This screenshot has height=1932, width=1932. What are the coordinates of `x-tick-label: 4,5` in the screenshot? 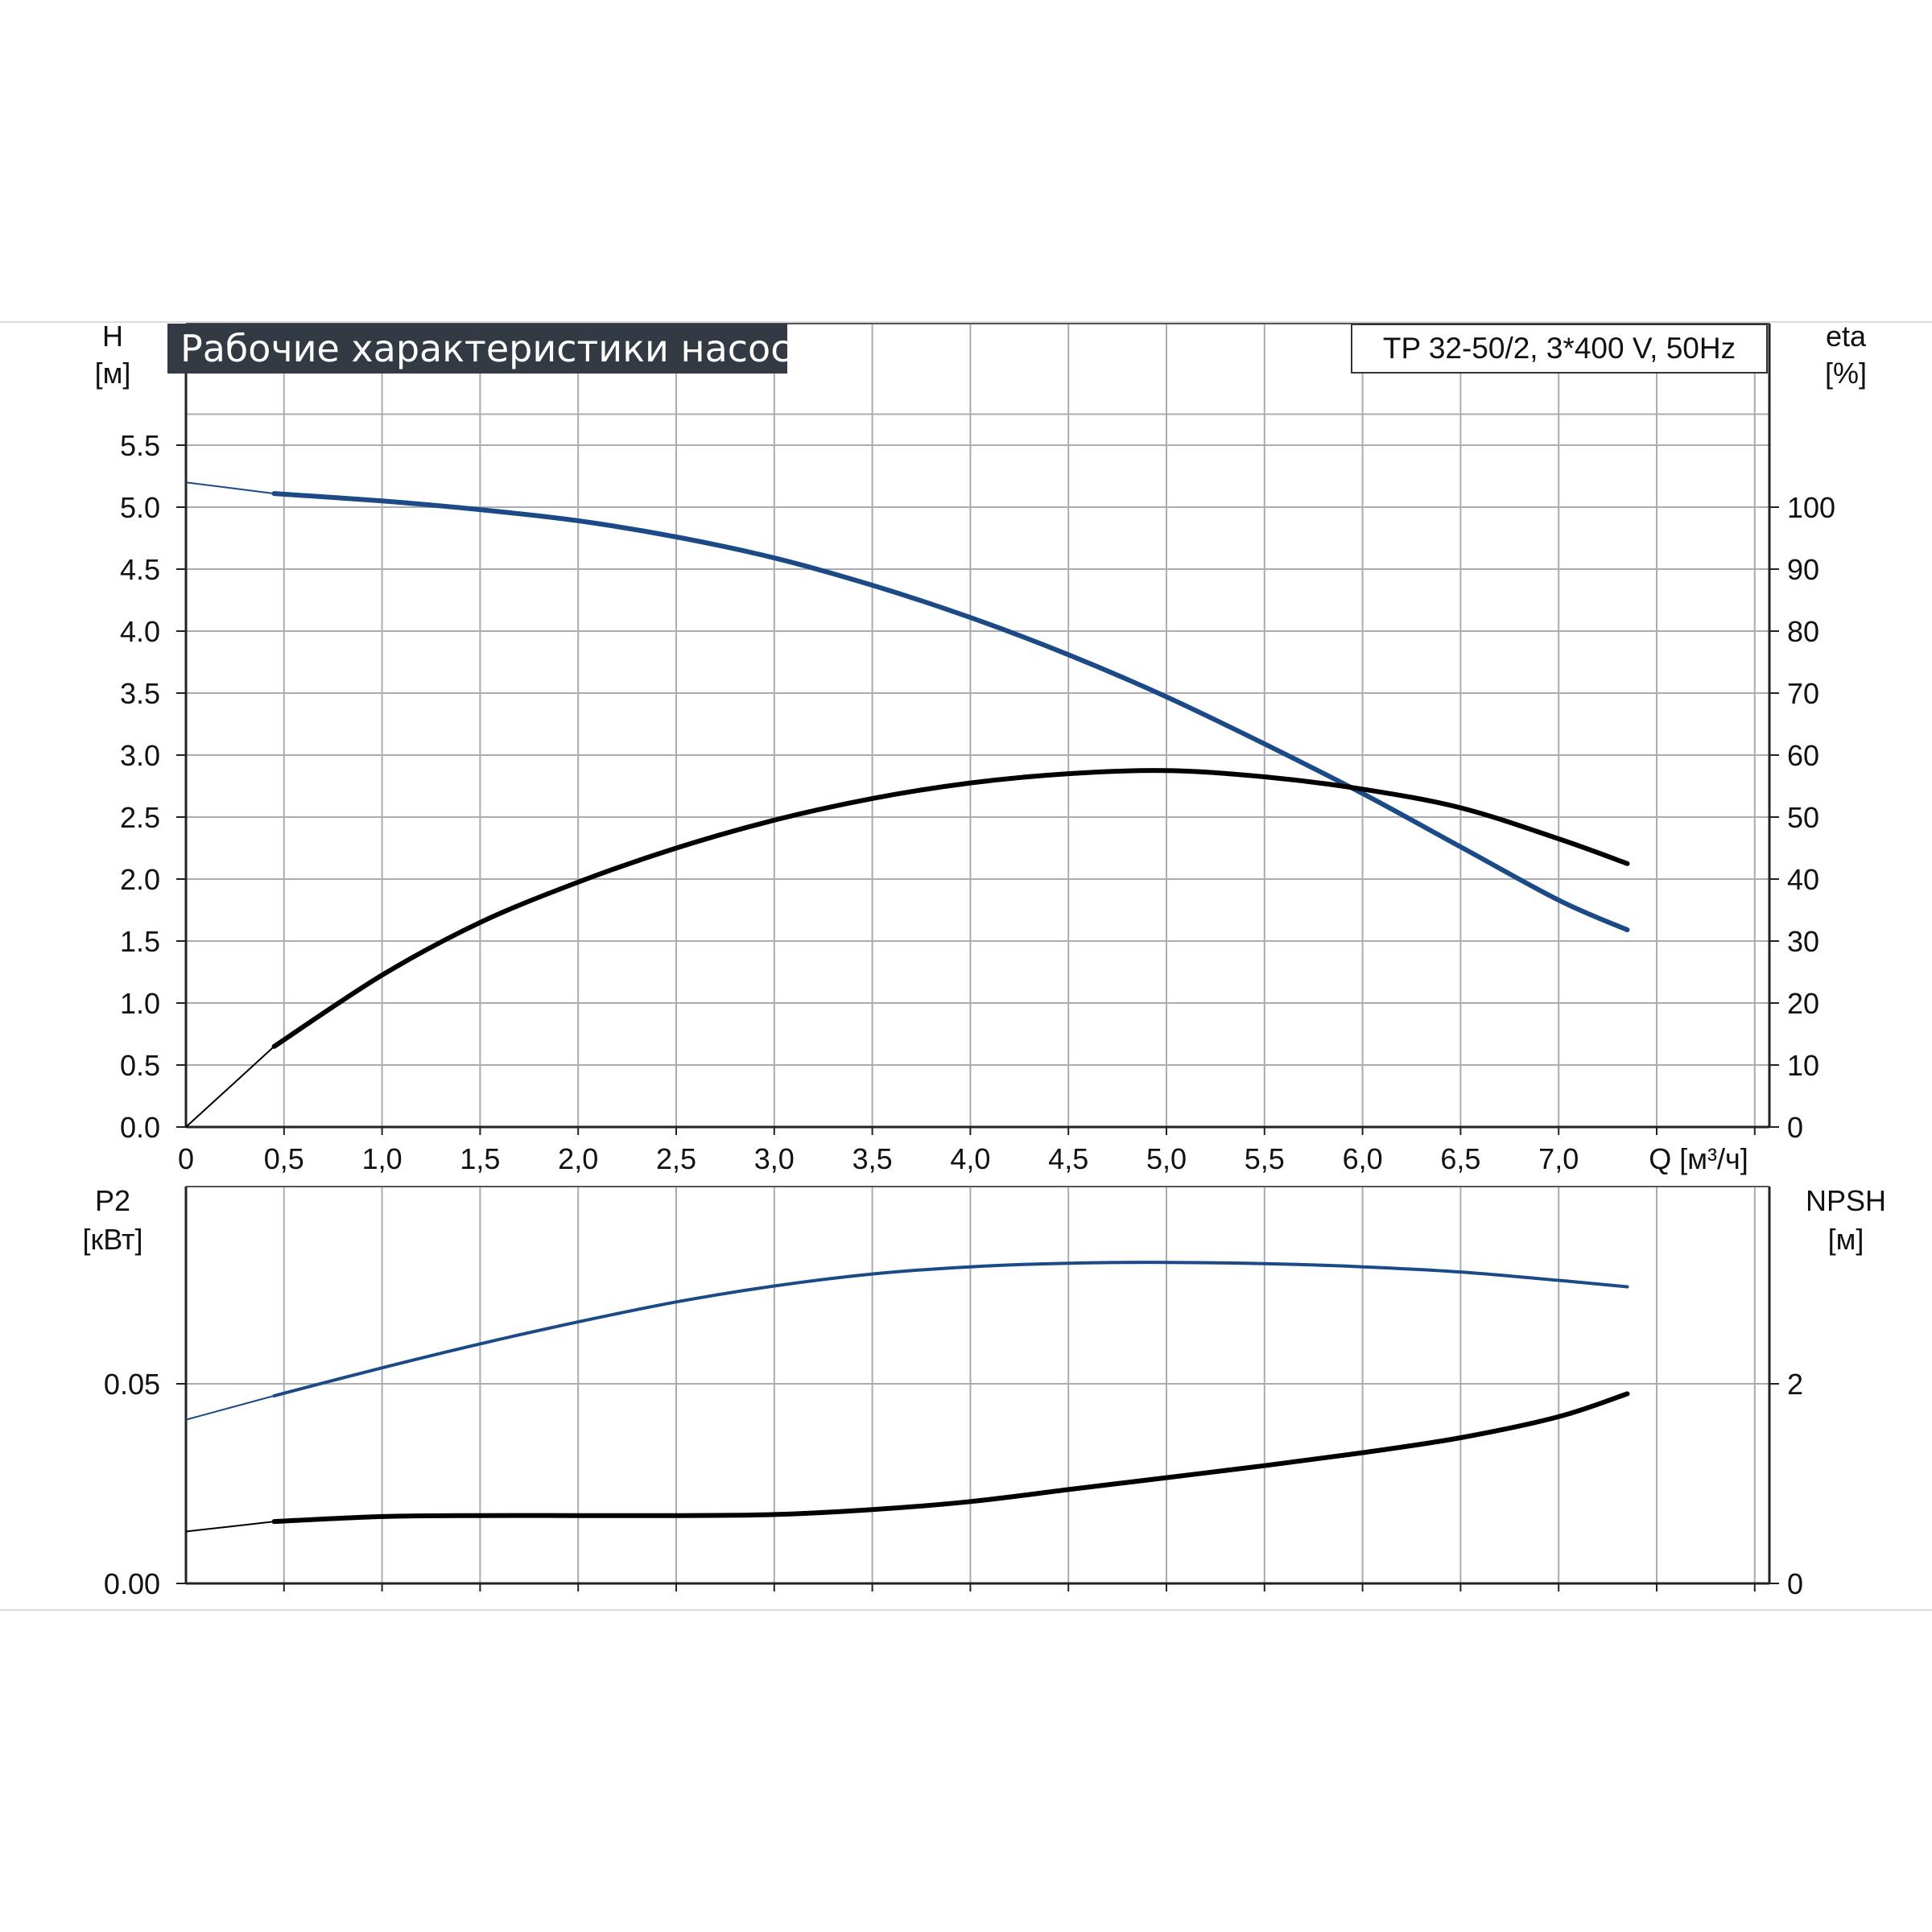 It's located at (1068, 1158).